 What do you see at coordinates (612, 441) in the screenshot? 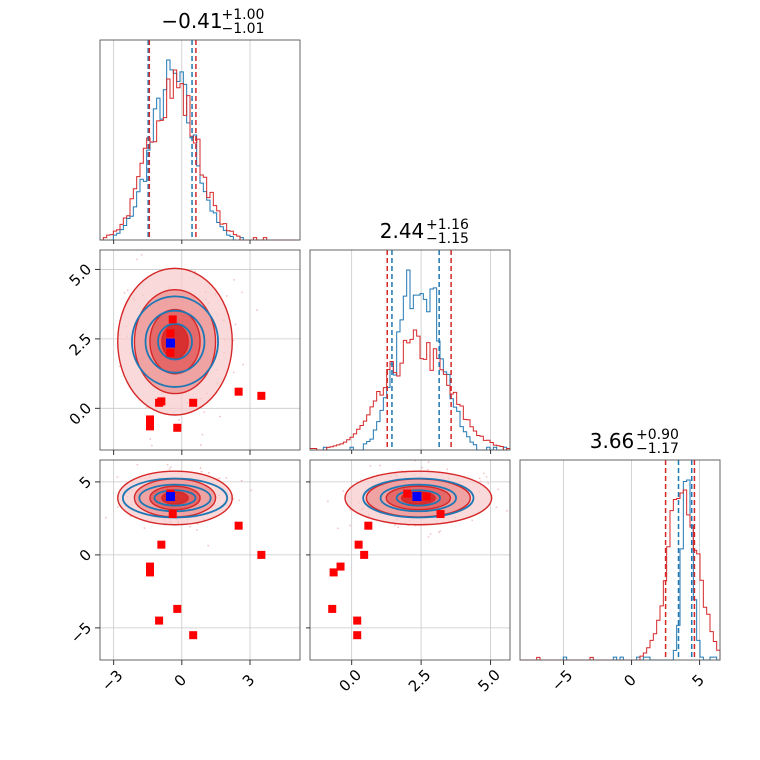
I see `panel-title-2: 3.66` at bounding box center [612, 441].